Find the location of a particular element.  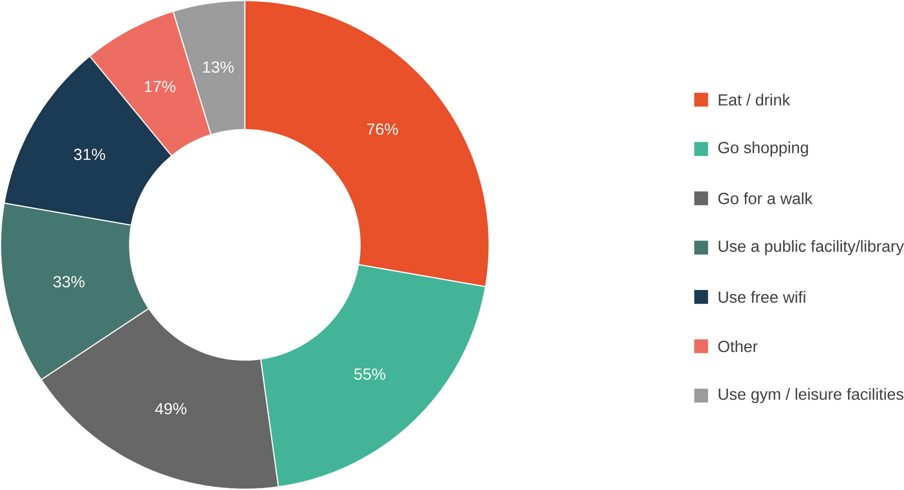

data-label: 33% is located at coordinates (68, 282).